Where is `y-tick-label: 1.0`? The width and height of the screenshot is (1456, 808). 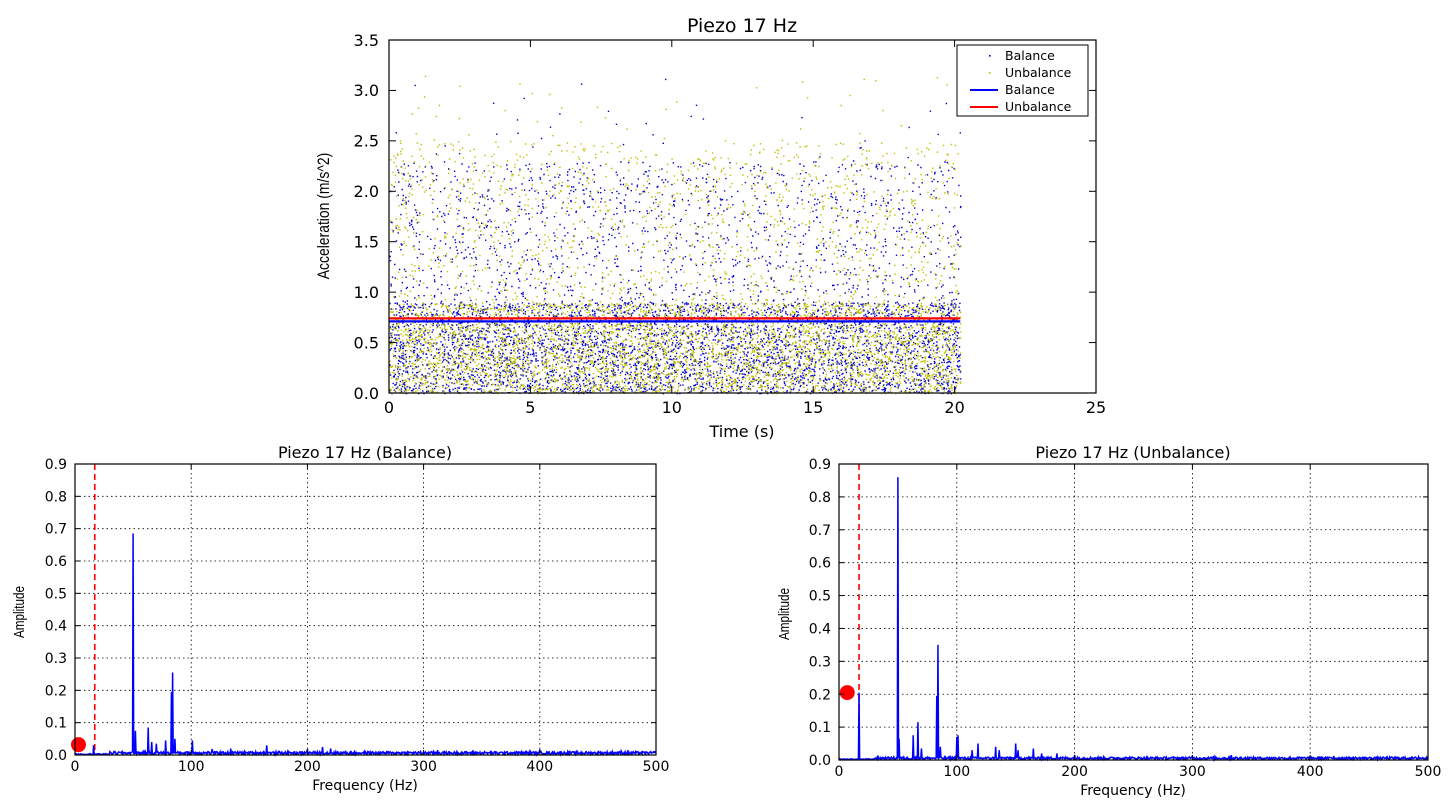 y-tick-label: 1.0 is located at coordinates (366, 292).